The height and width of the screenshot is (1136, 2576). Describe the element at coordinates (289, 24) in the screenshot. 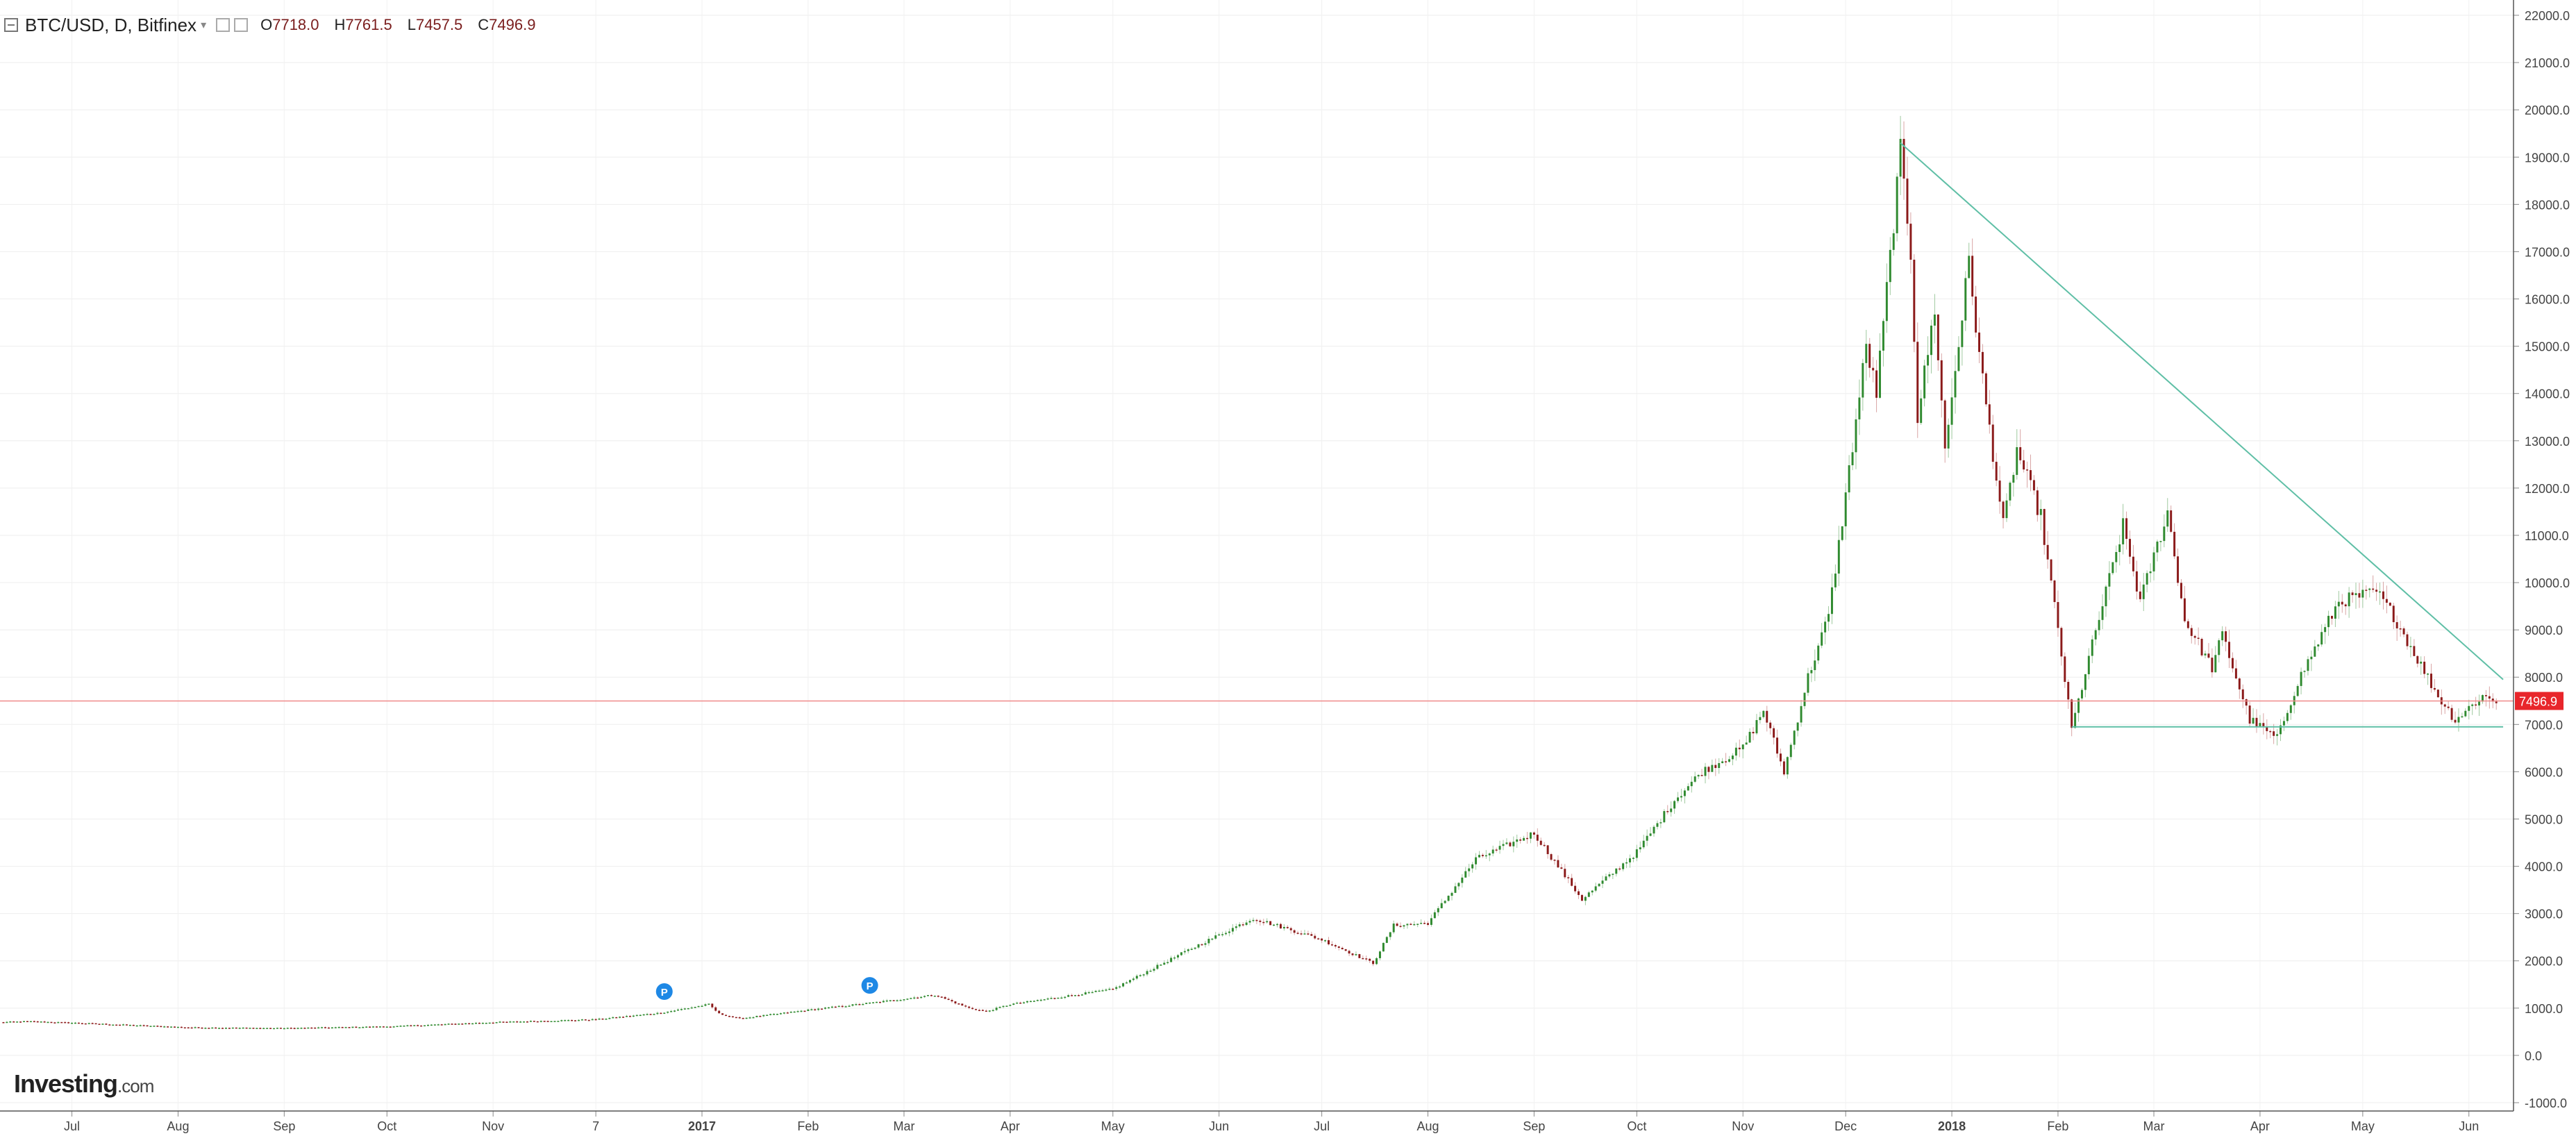

I see `ohlc-open: O7718.0` at that location.